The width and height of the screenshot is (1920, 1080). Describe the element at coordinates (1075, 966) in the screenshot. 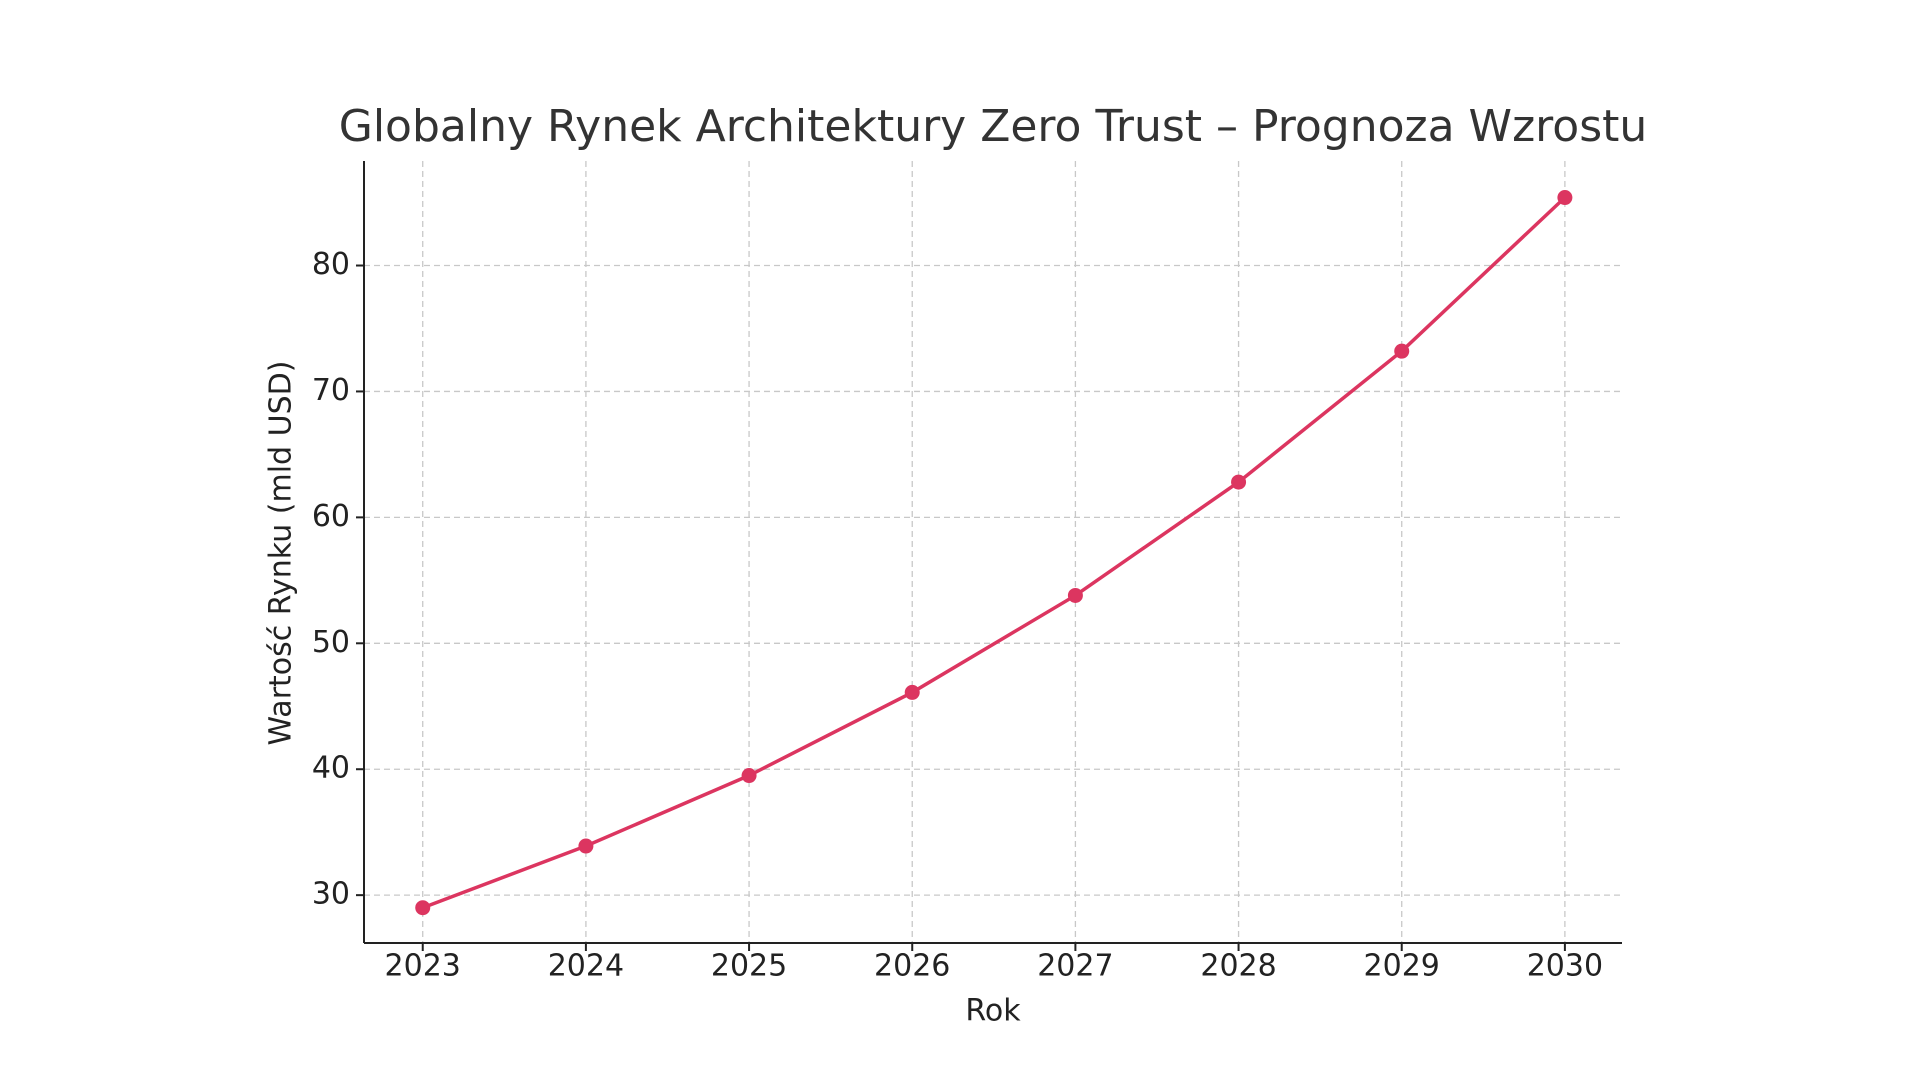

I see `x-tick-label: 2027` at that location.